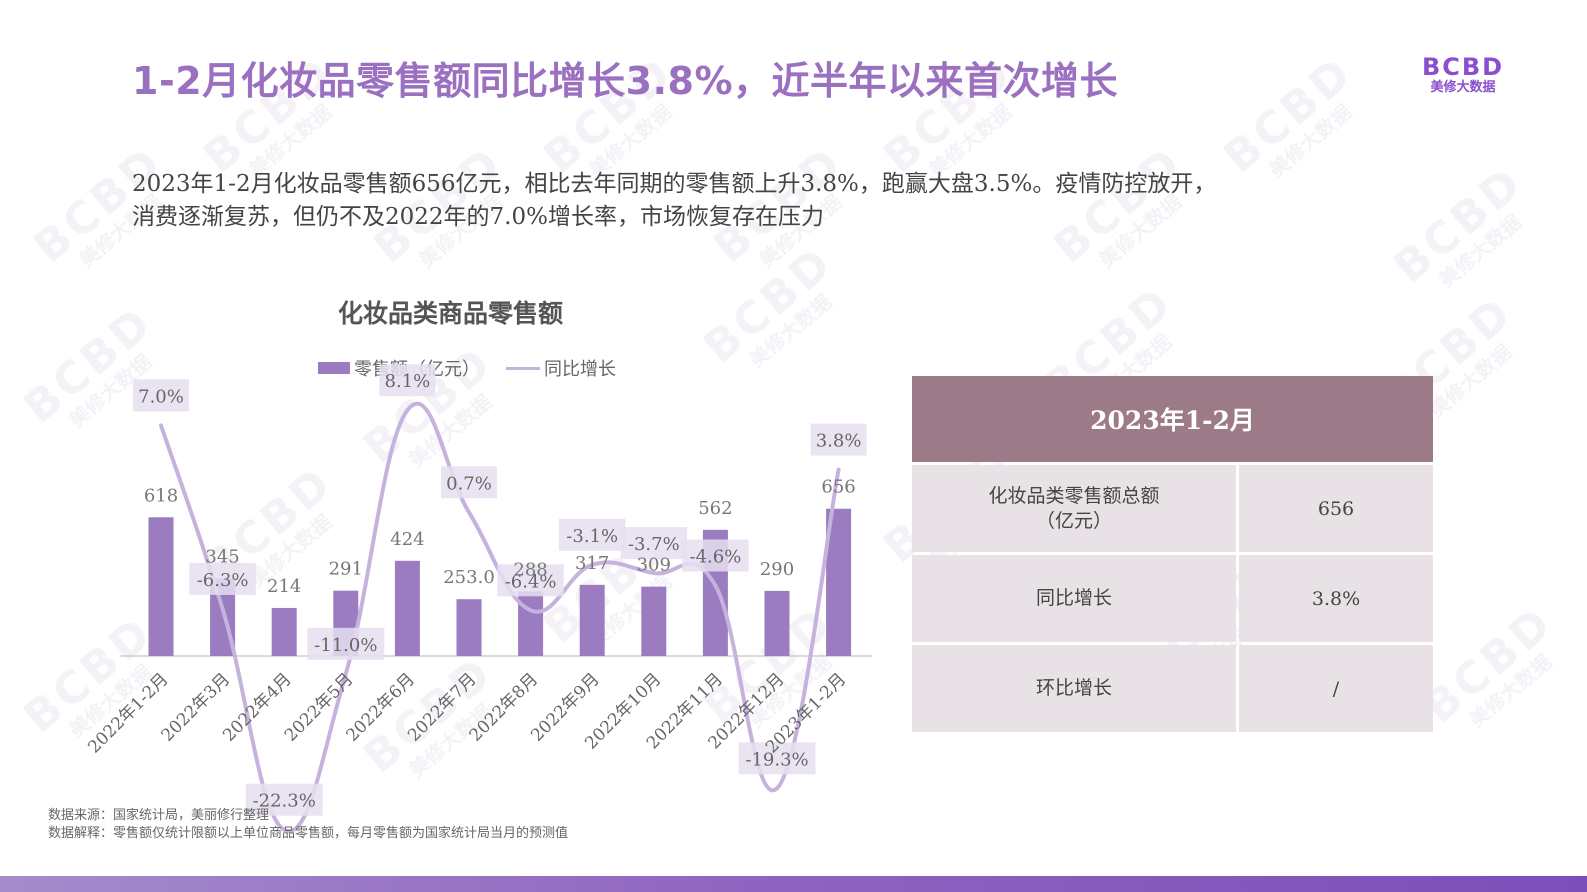 This screenshot has width=1587, height=892. Describe the element at coordinates (1074, 508) in the screenshot. I see `table-row-label: 化妆品类零售额总额 （亿元）` at that location.